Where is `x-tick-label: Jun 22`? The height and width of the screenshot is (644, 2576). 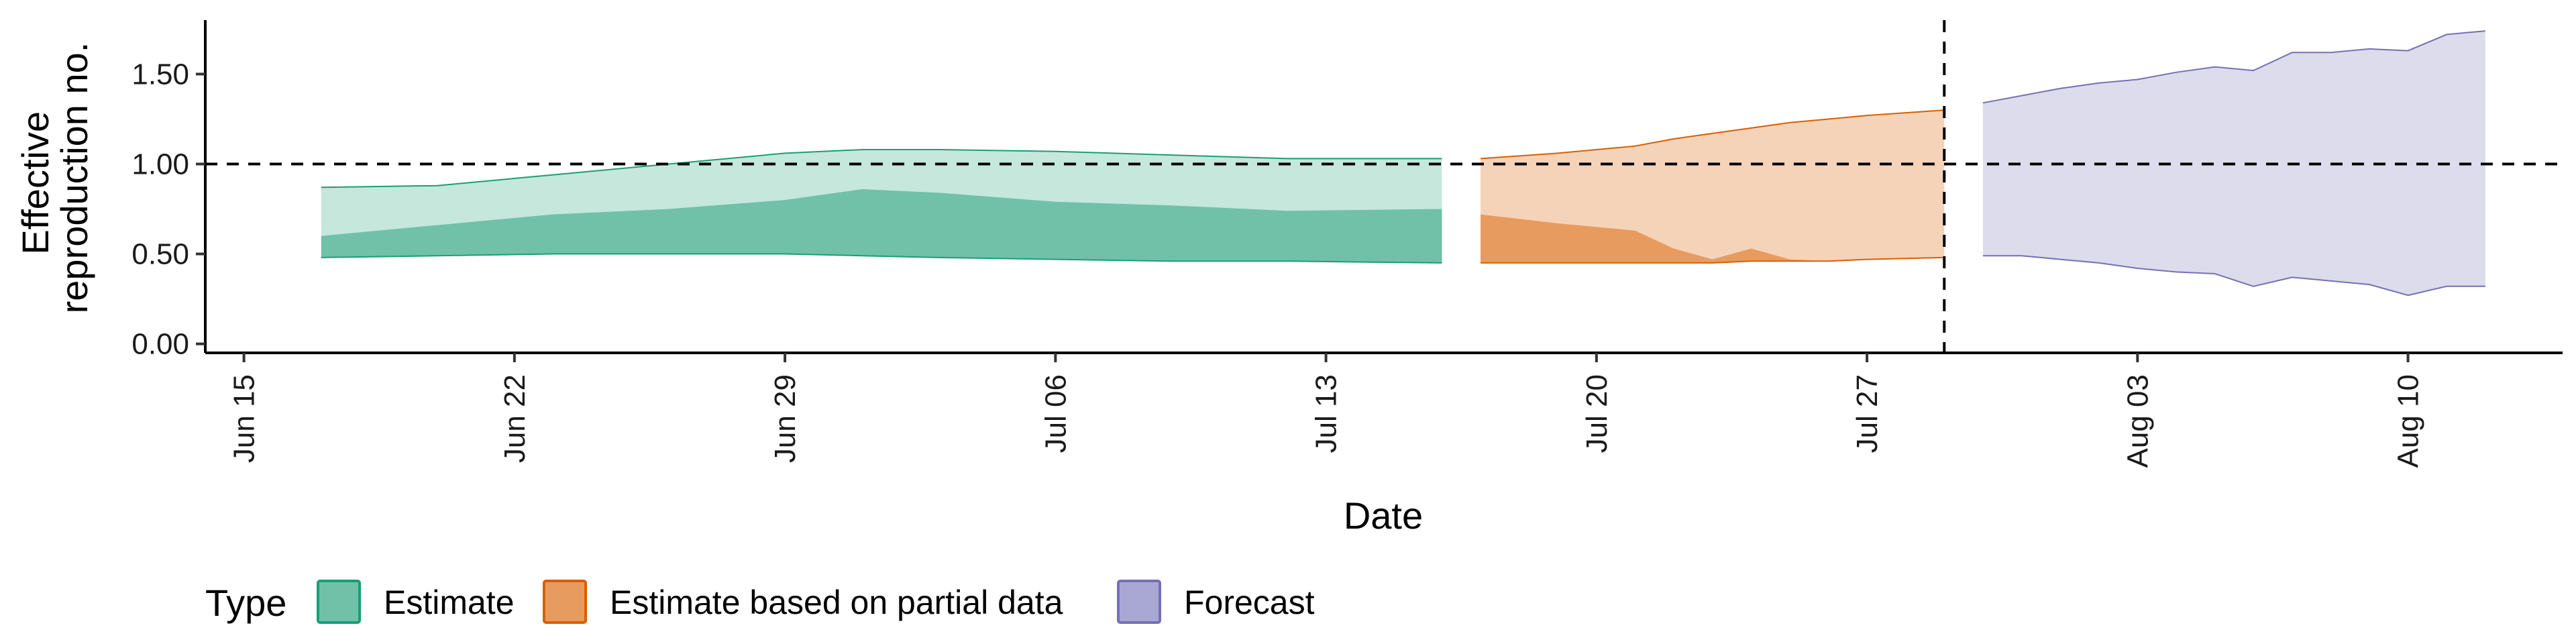 x-tick-label: Jun 22 is located at coordinates (514, 418).